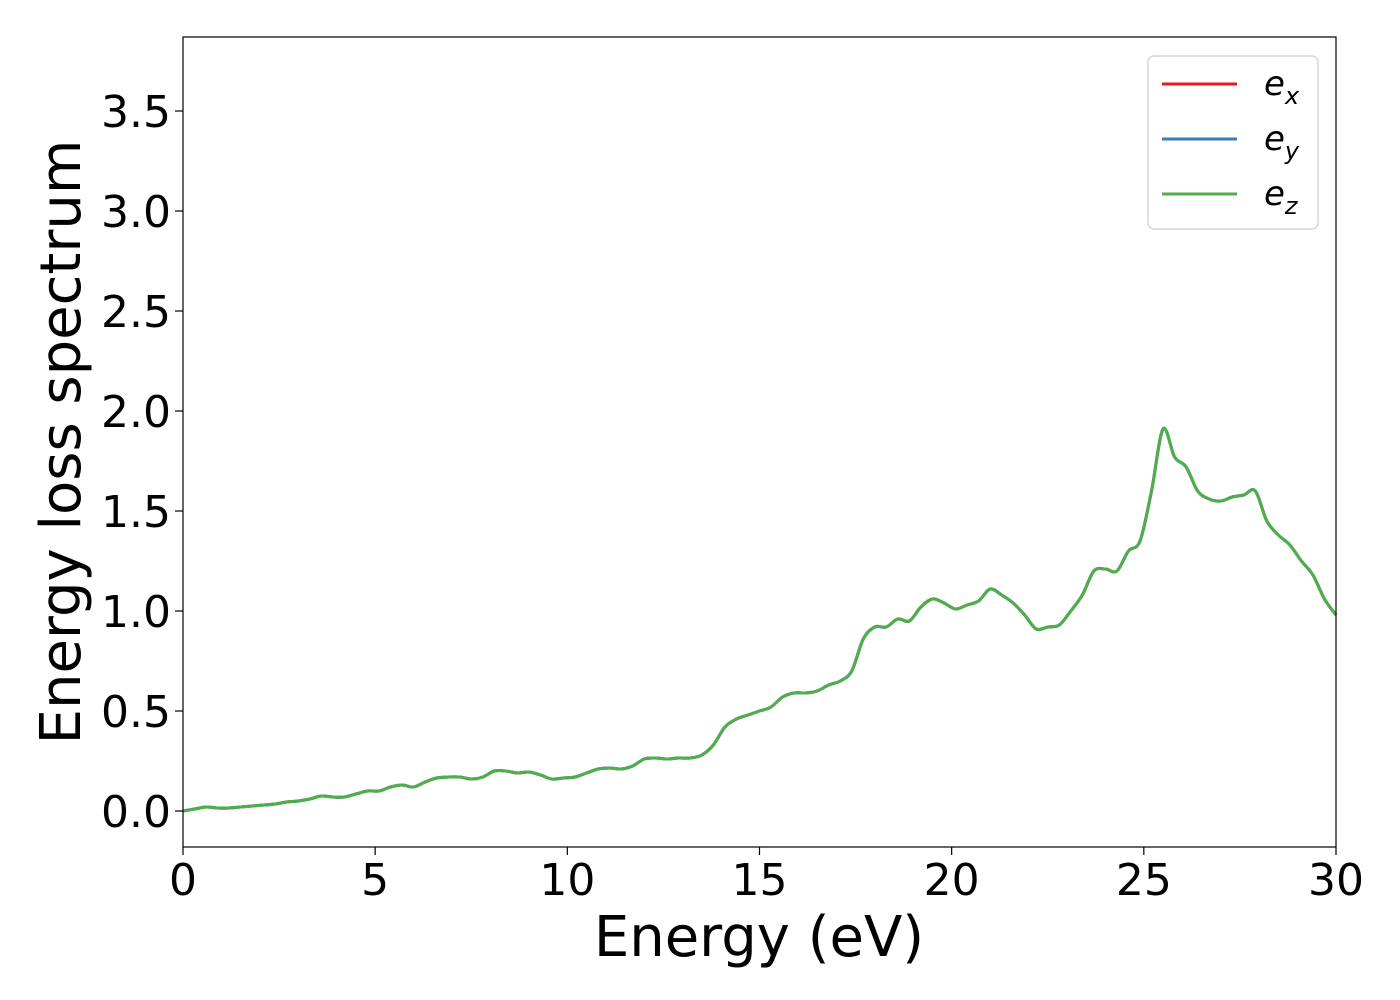  Describe the element at coordinates (760, 880) in the screenshot. I see `x-tick-label: 15` at that location.